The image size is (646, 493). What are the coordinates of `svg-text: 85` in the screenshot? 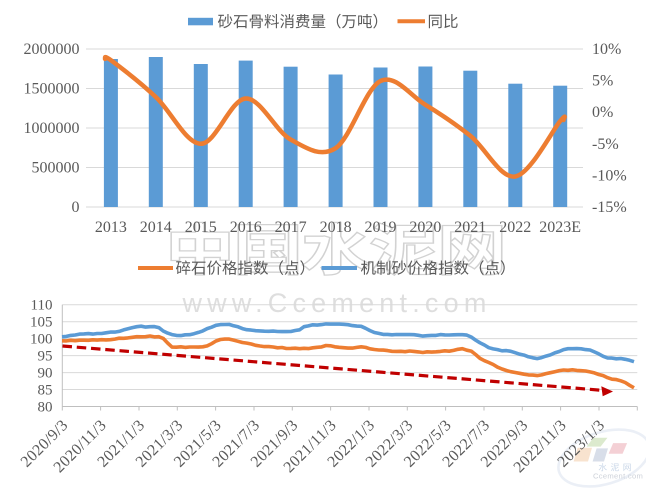 It's located at (45, 391).